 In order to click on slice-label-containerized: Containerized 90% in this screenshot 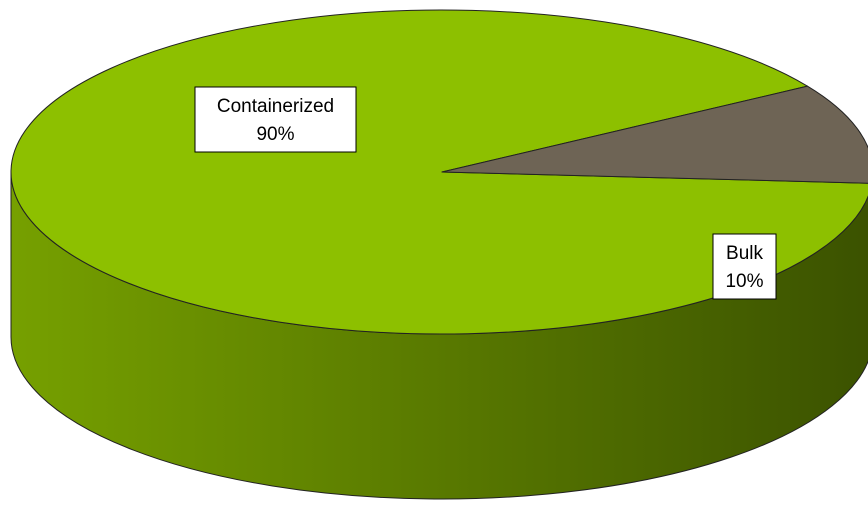, I will do `click(275, 119)`.